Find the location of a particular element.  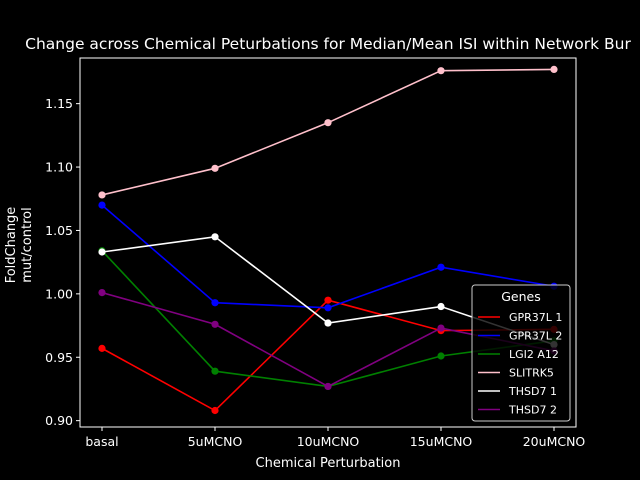

legend-item: GPR37L 1 is located at coordinates (520, 317).